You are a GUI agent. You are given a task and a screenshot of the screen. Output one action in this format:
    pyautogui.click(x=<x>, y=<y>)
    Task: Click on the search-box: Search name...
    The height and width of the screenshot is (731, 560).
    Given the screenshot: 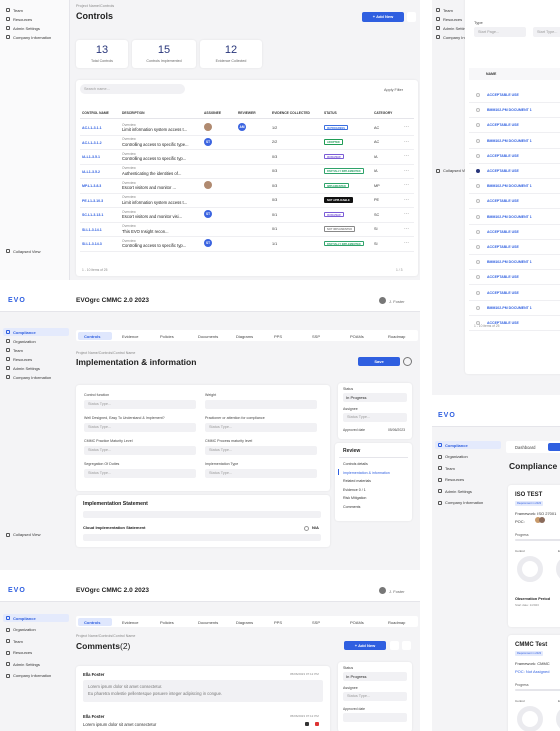 What is the action you would take?
    pyautogui.click(x=132, y=89)
    